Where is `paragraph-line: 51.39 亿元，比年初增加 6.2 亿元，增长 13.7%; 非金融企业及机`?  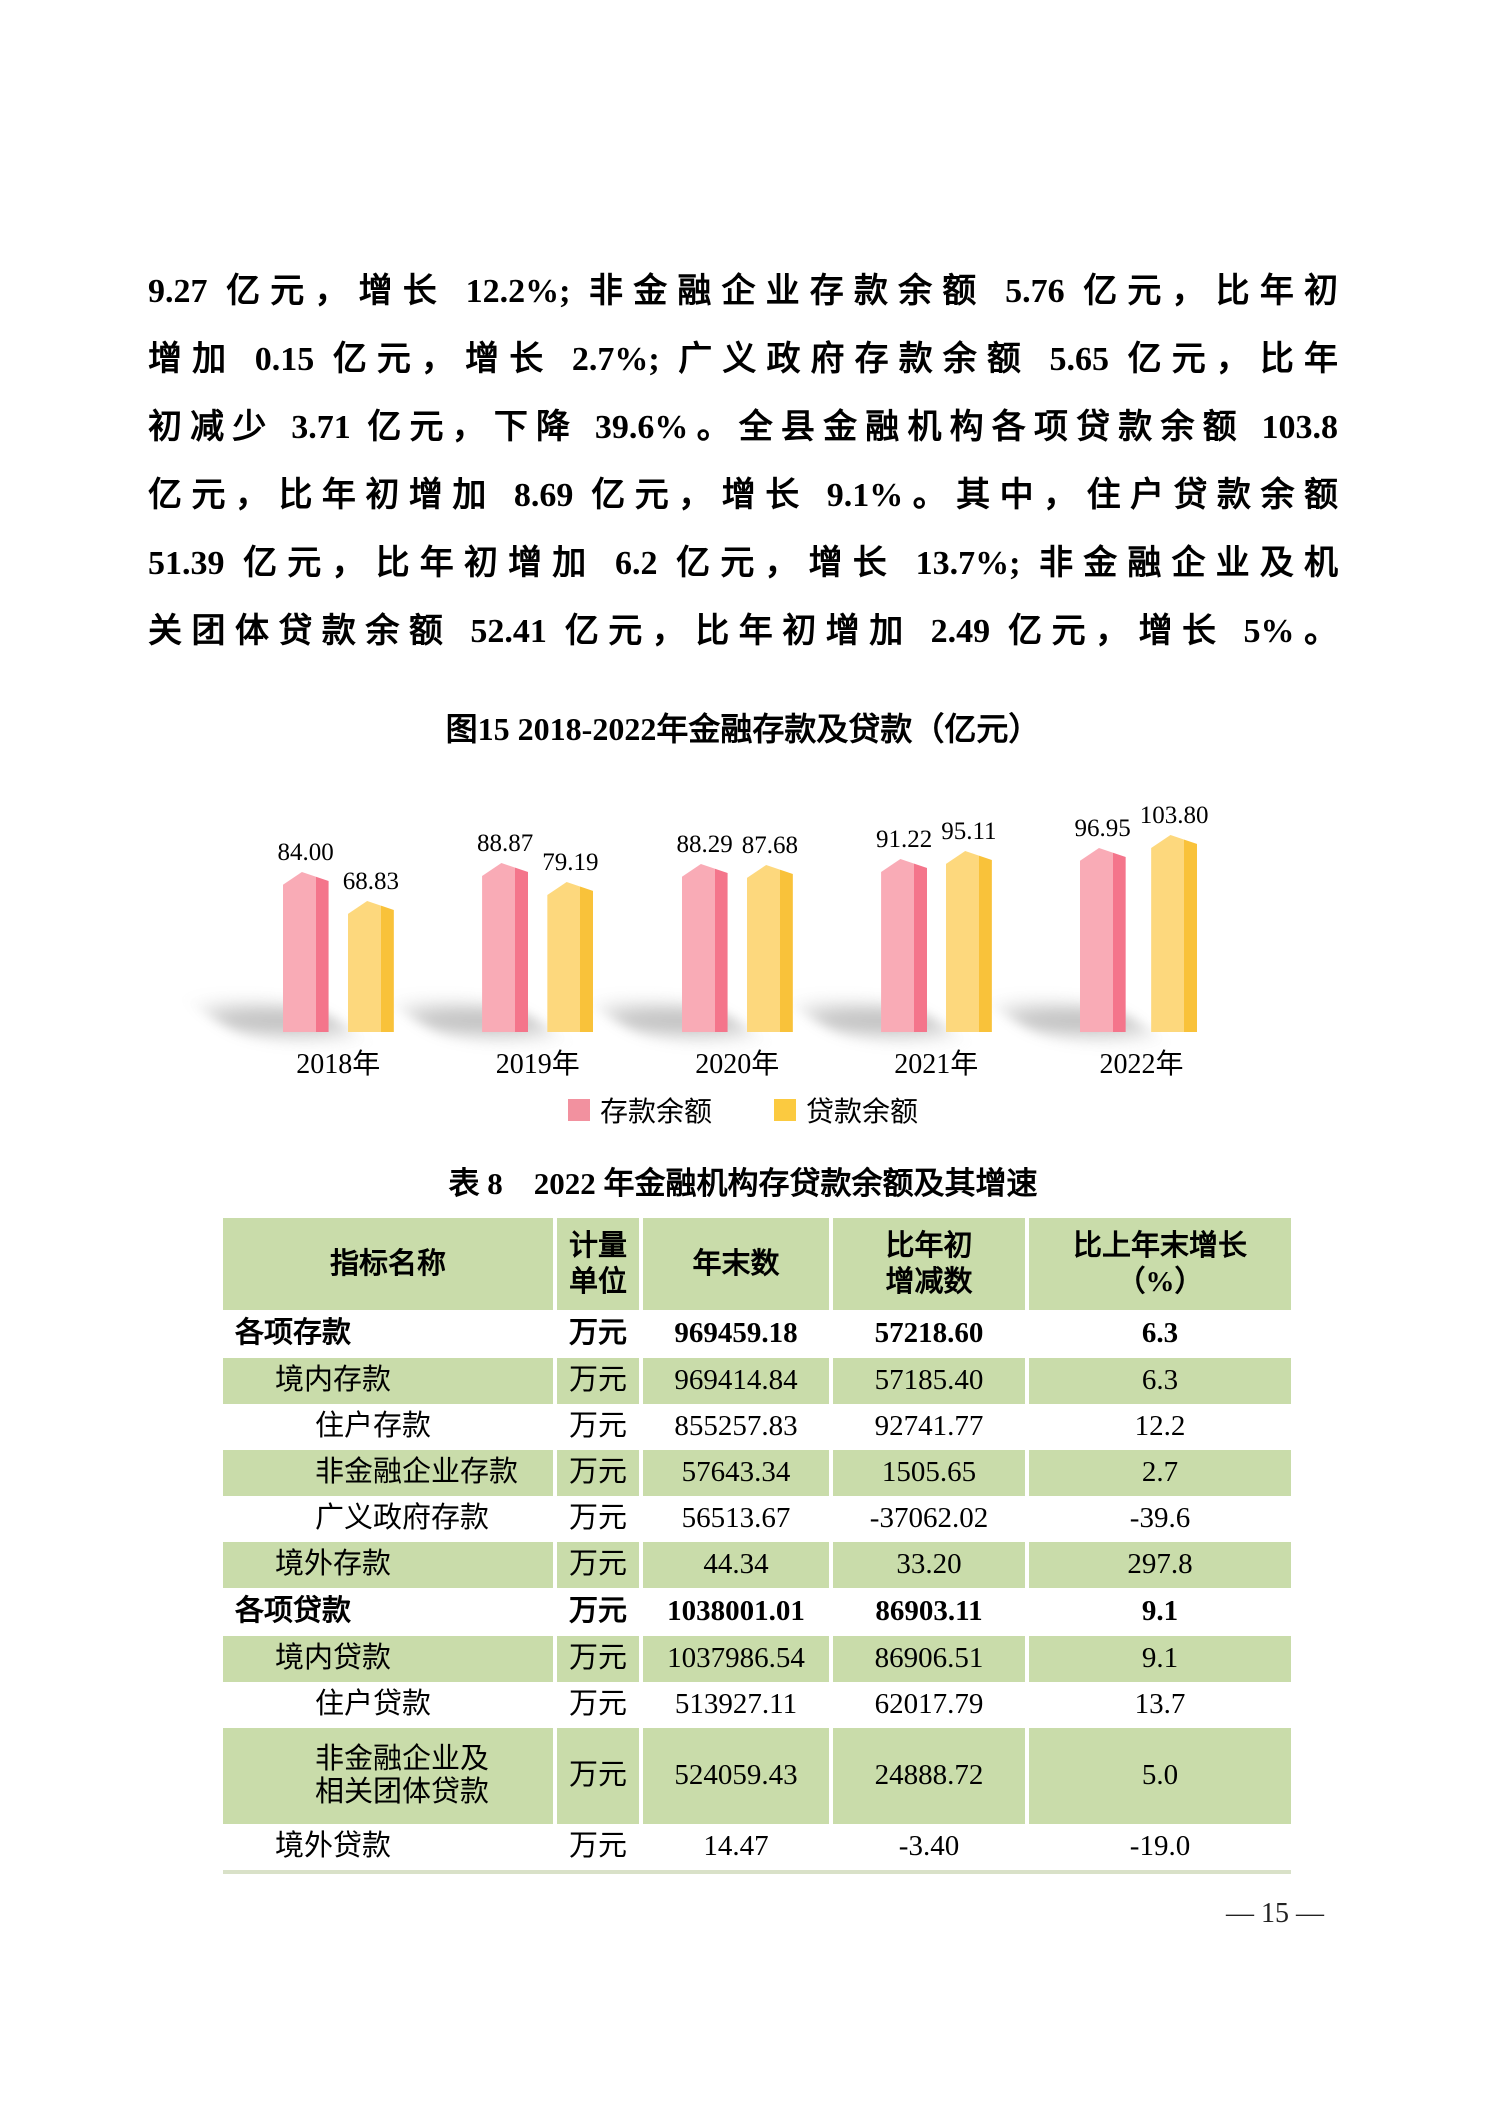 paragraph-line: 51.39 亿元，比年初增加 6.2 亿元，增长 13.7%; 非金融企业及机 is located at coordinates (743, 563).